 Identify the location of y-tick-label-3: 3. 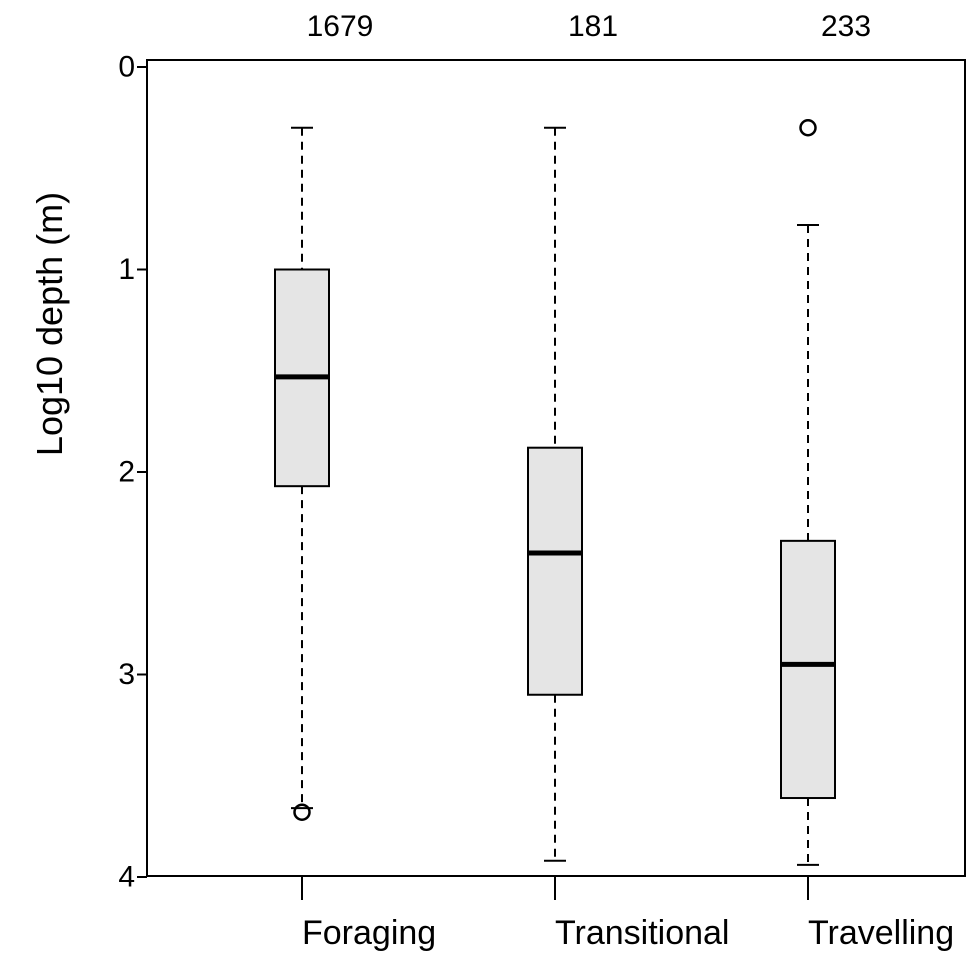
(126, 674).